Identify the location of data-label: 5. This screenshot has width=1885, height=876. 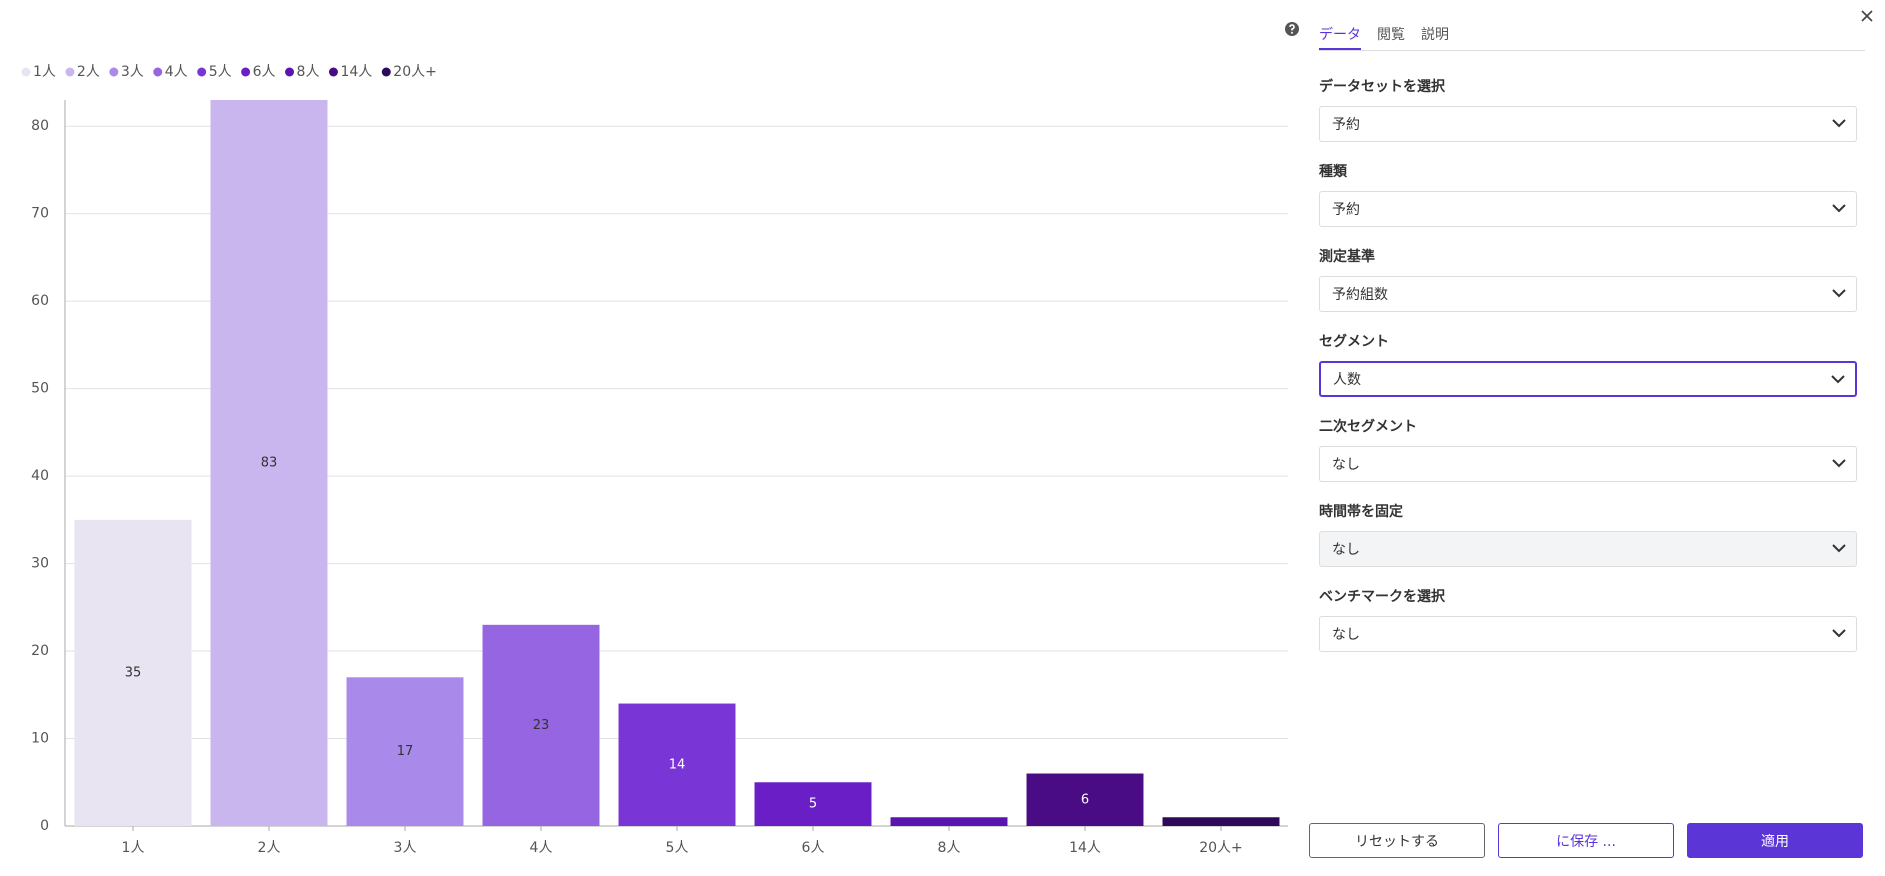
(813, 804).